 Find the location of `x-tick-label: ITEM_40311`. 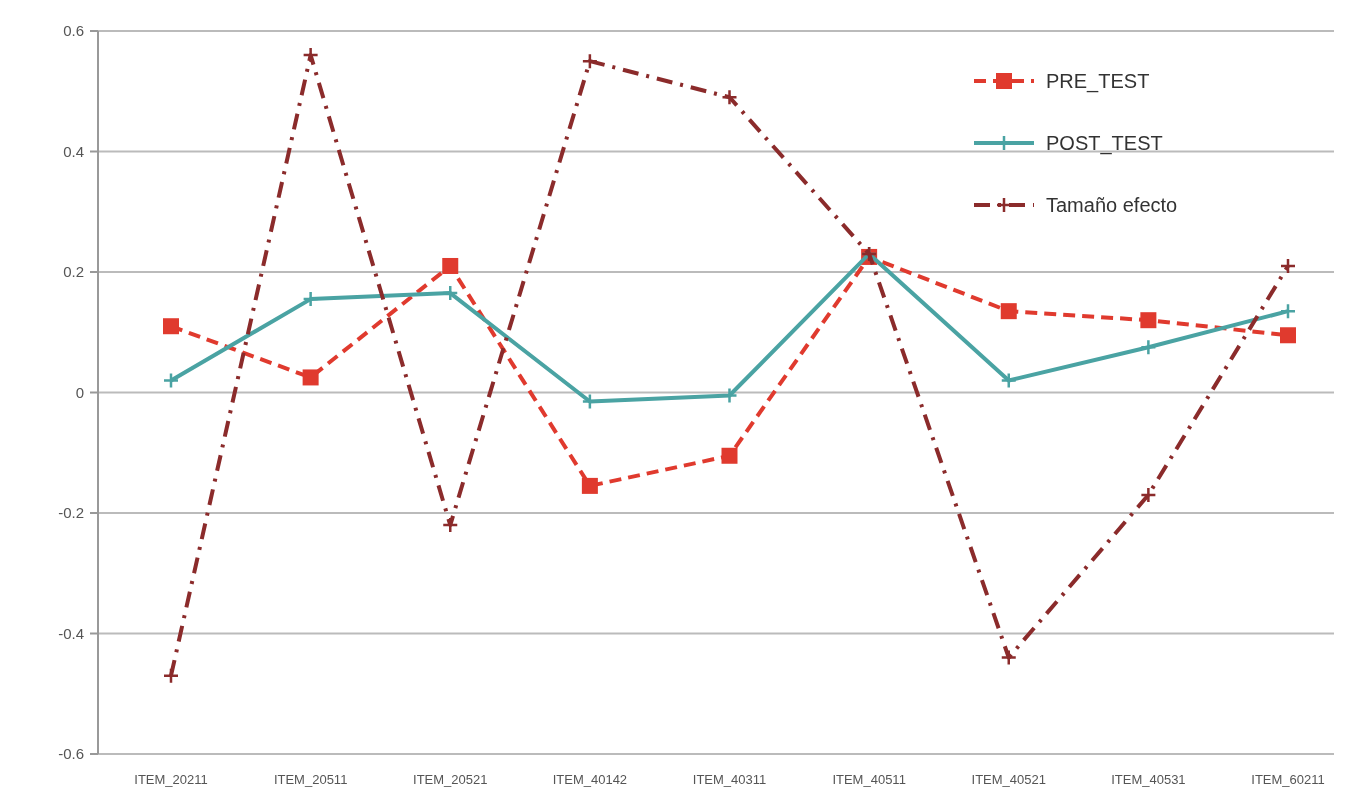

x-tick-label: ITEM_40311 is located at coordinates (729, 779).